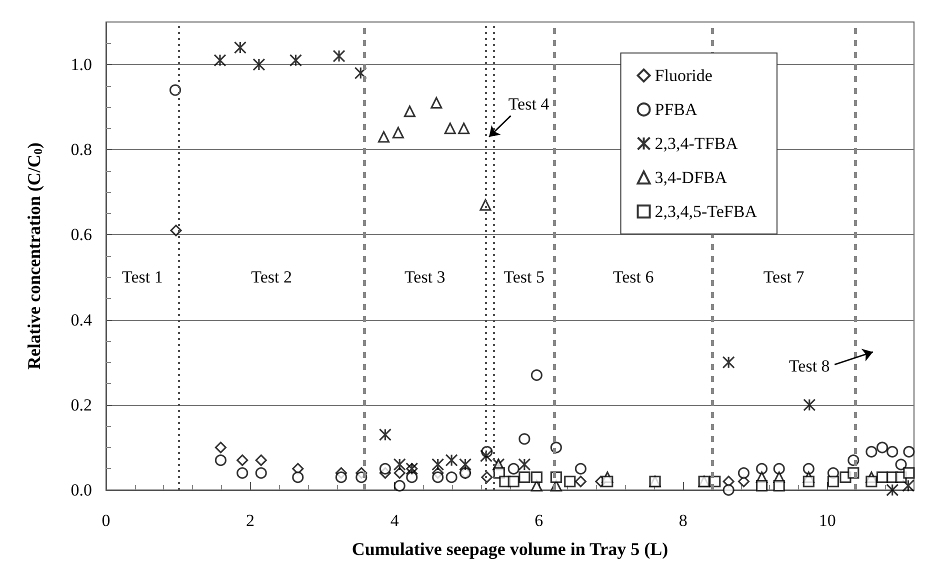 The height and width of the screenshot is (588, 930). I want to click on x-tick-label: 8, so click(683, 520).